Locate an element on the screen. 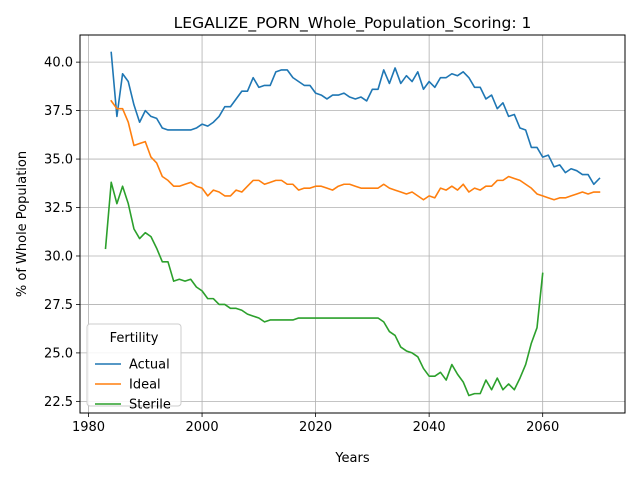 The width and height of the screenshot is (640, 480). y-tick-label: 22.5 is located at coordinates (58, 402).